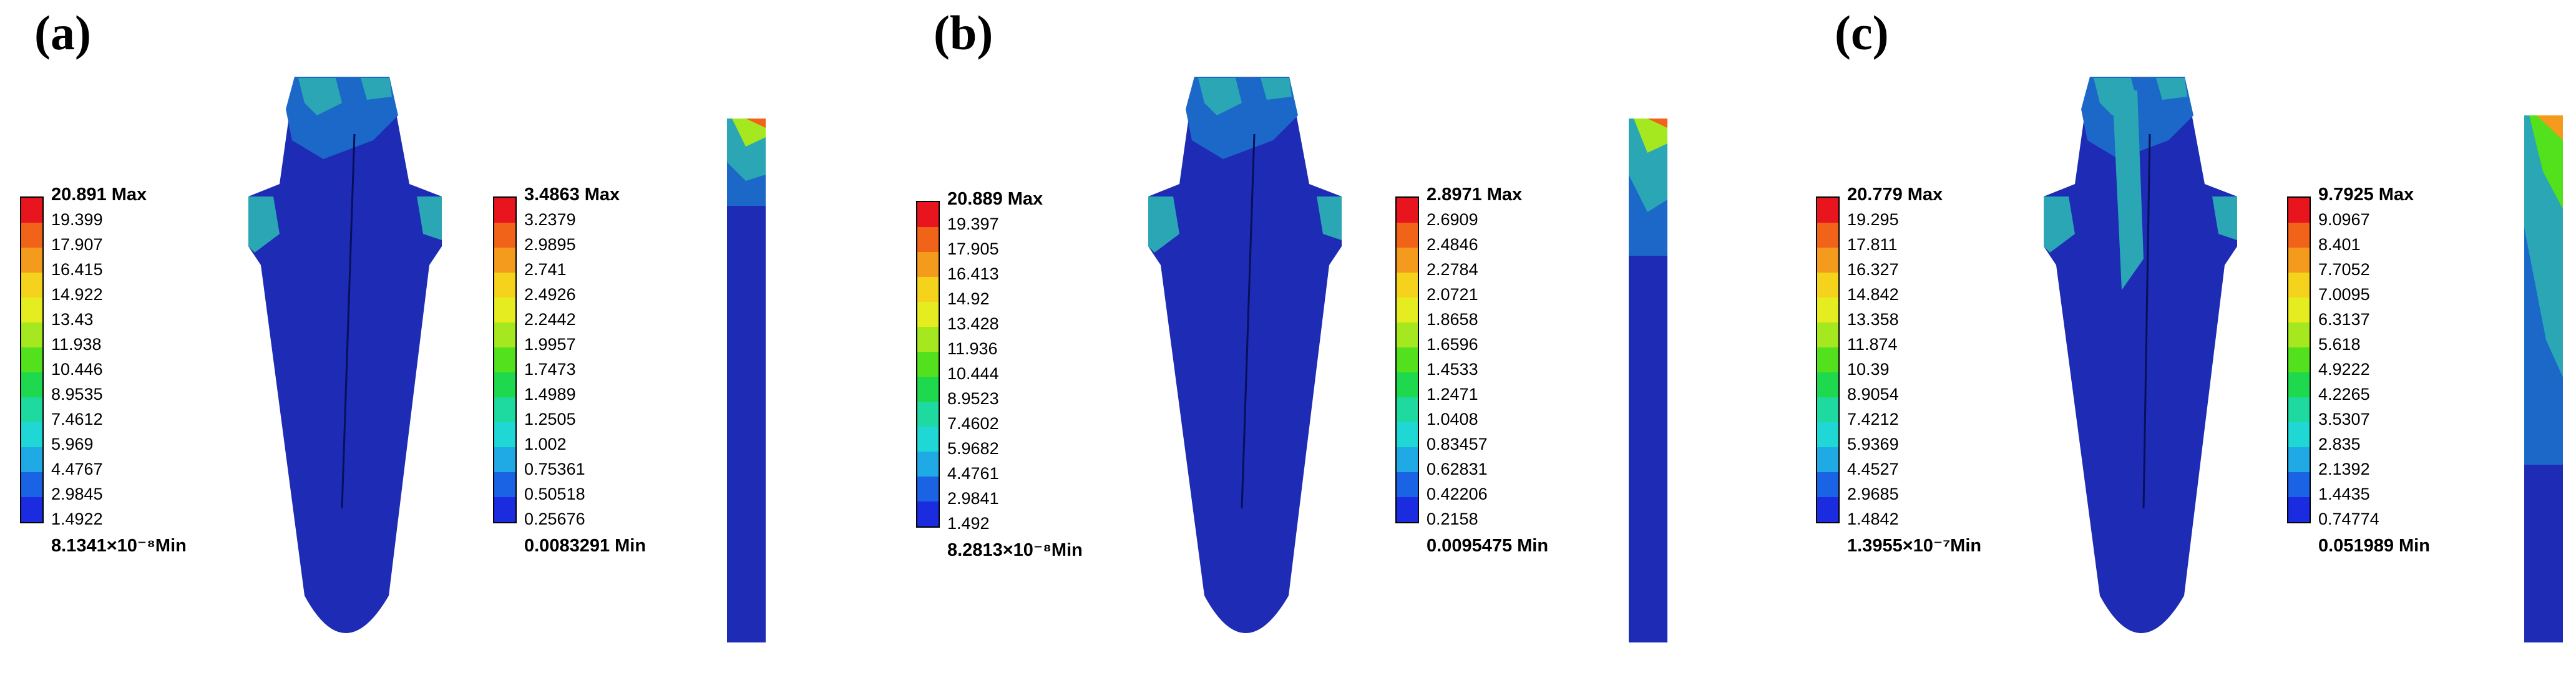 The image size is (2576, 683). Describe the element at coordinates (1873, 319) in the screenshot. I see `legend-tick-label: 13.358` at that location.